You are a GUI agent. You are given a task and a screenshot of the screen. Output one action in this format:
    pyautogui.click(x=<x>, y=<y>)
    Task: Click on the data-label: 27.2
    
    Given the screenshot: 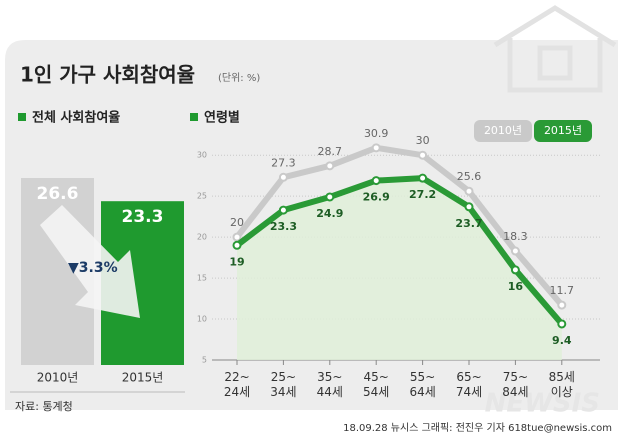 What is the action you would take?
    pyautogui.click(x=422, y=194)
    